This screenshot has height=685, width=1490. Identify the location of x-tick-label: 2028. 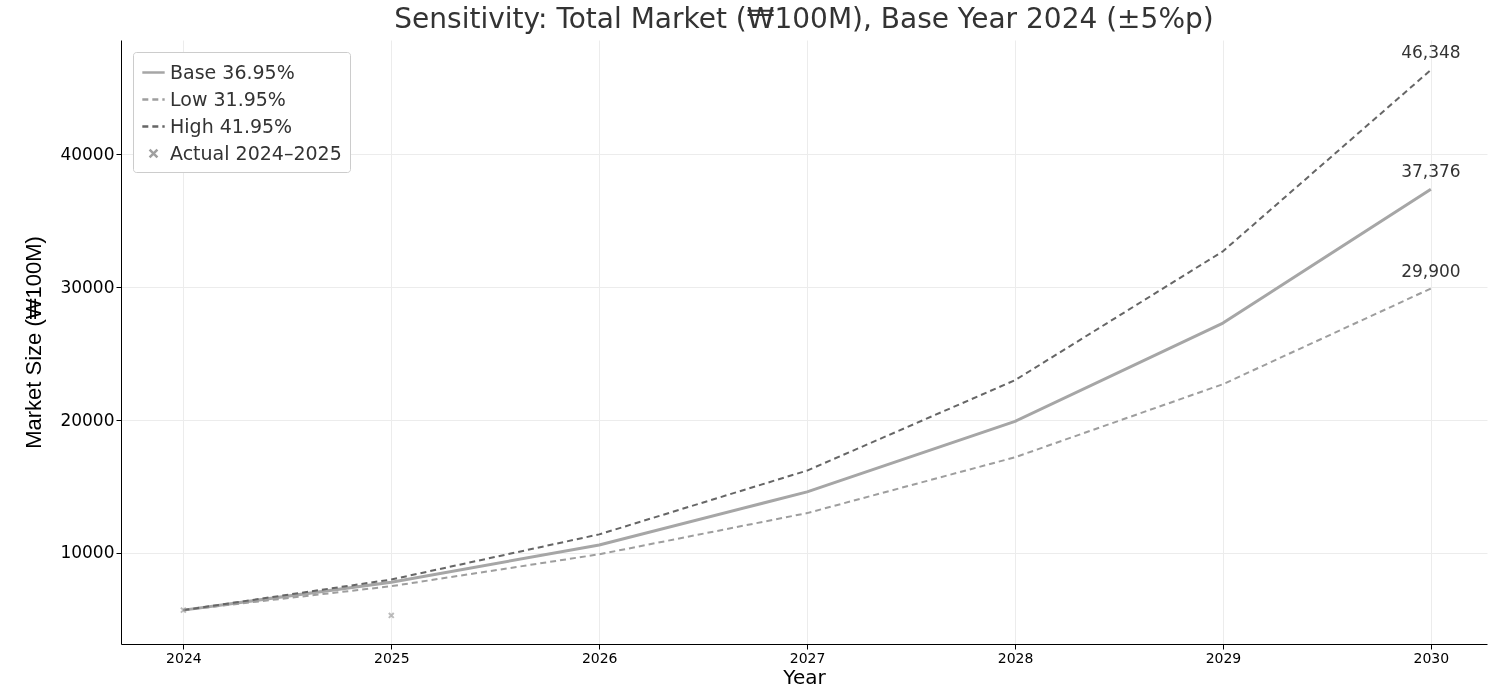
(1015, 657).